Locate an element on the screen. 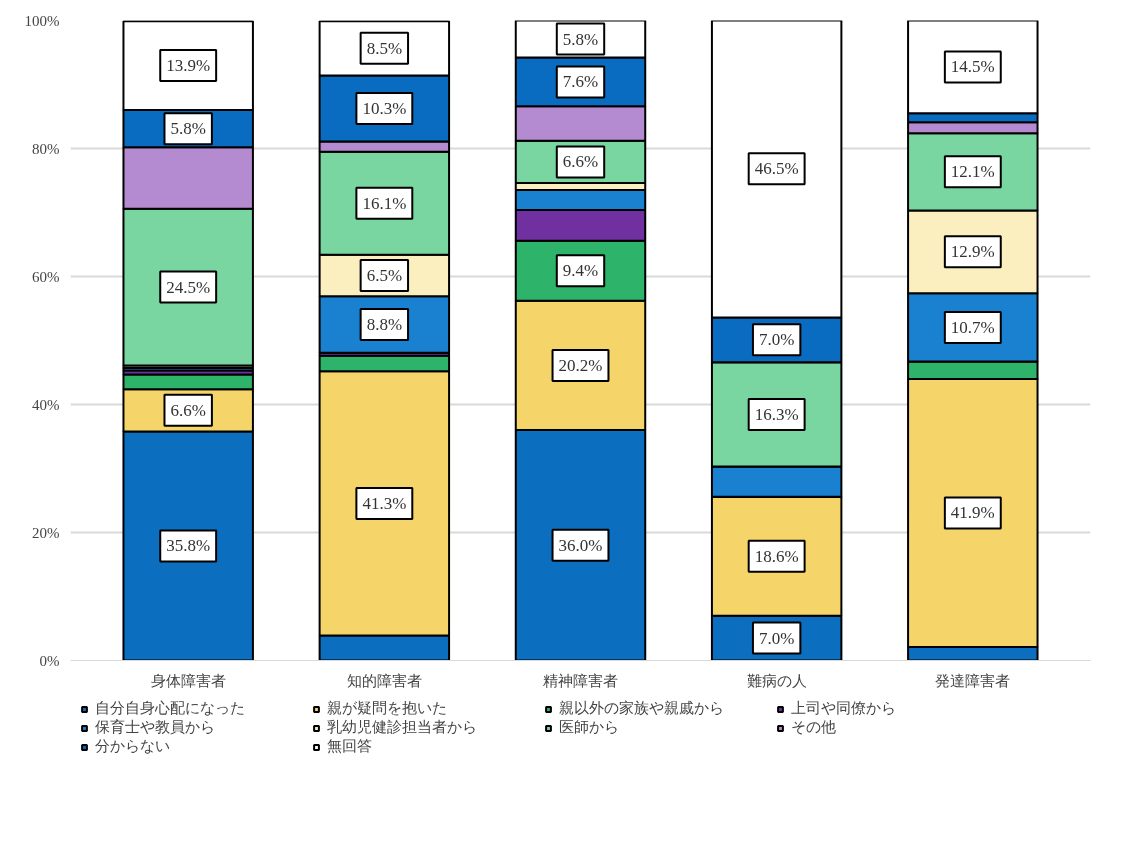  data-label: 41.3% is located at coordinates (384, 503).